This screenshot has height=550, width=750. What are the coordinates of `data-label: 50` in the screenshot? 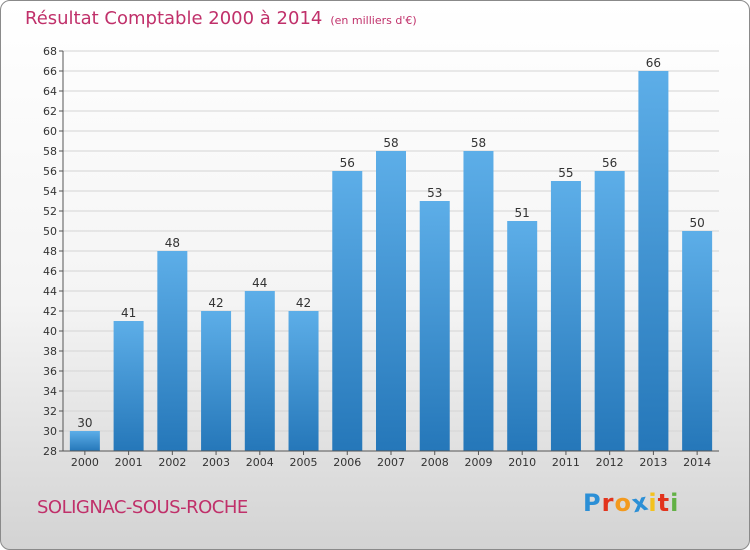 It's located at (696, 223).